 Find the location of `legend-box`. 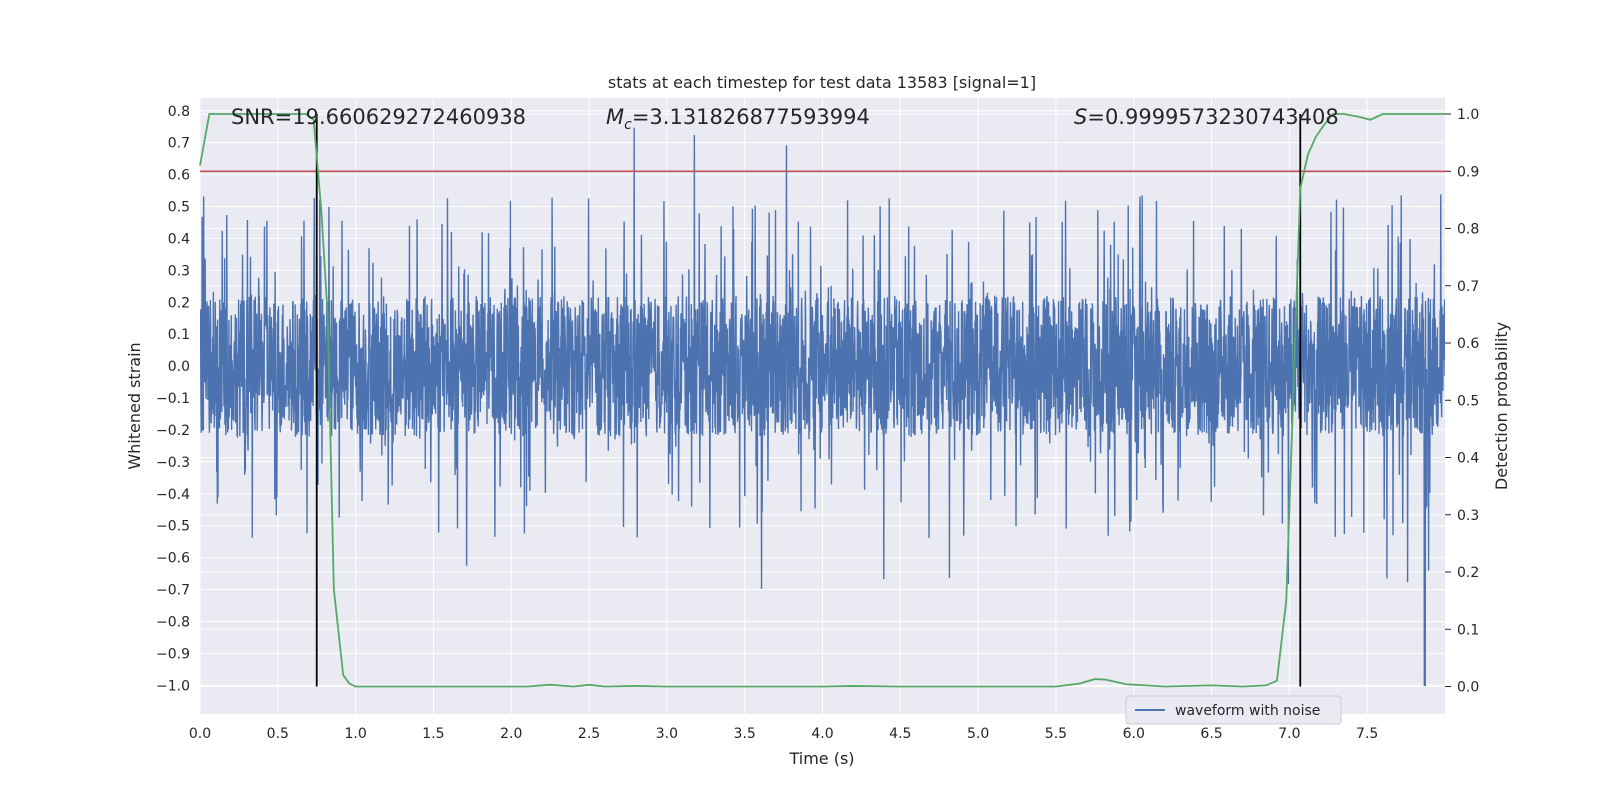

legend-box is located at coordinates (1233, 710).